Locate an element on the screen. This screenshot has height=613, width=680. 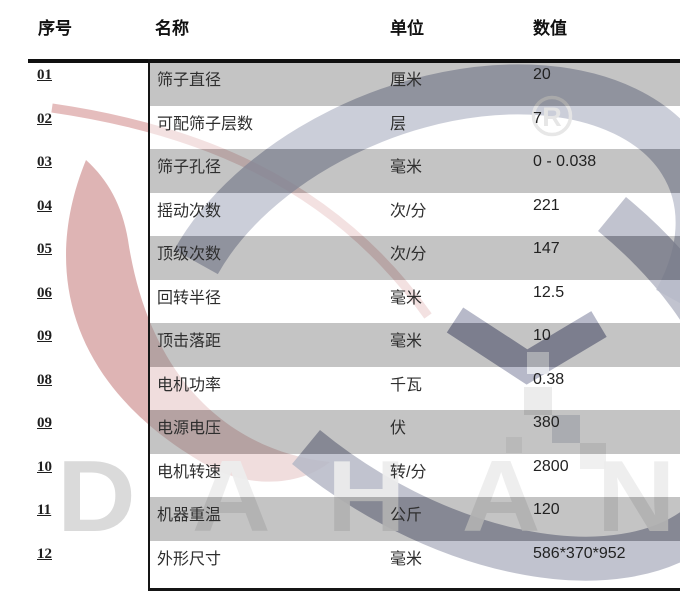
table-row: 10 电机转速 转/分 2800 is located at coordinates (340, 475).